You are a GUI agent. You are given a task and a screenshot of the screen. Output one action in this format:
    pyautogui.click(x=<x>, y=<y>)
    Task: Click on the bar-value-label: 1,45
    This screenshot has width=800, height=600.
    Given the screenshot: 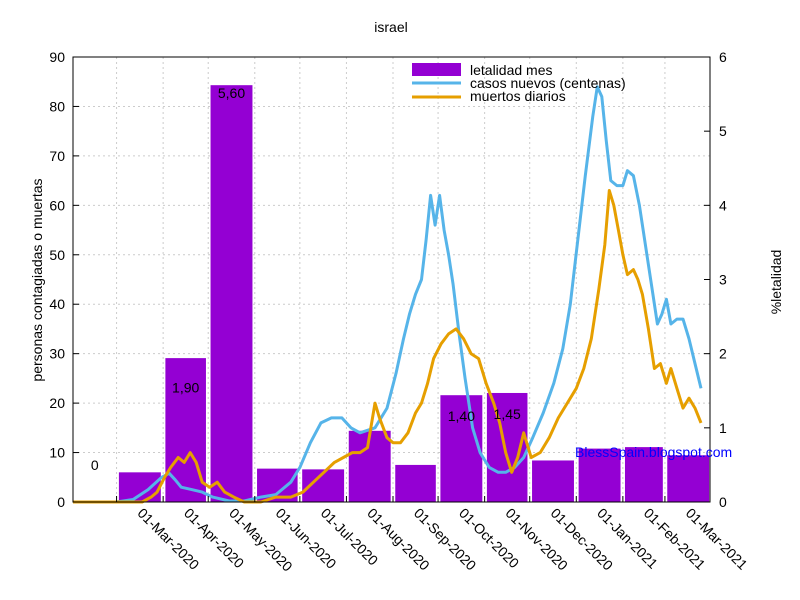 What is the action you would take?
    pyautogui.click(x=507, y=414)
    